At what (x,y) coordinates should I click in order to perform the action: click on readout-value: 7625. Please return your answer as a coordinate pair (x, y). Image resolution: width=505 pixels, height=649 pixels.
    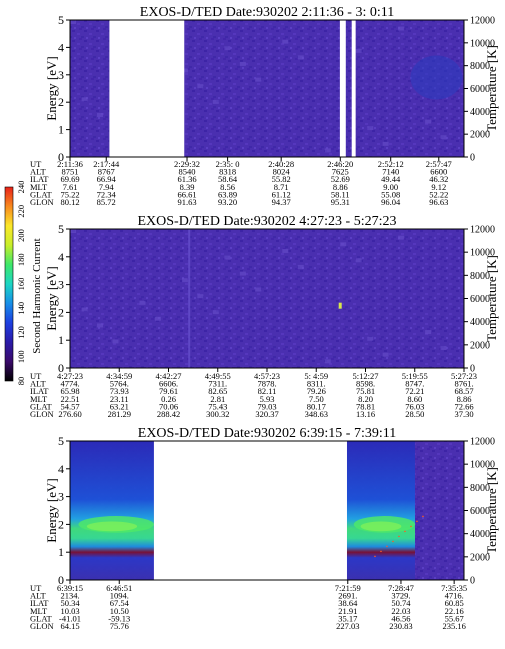
    Looking at the image, I should click on (340, 172).